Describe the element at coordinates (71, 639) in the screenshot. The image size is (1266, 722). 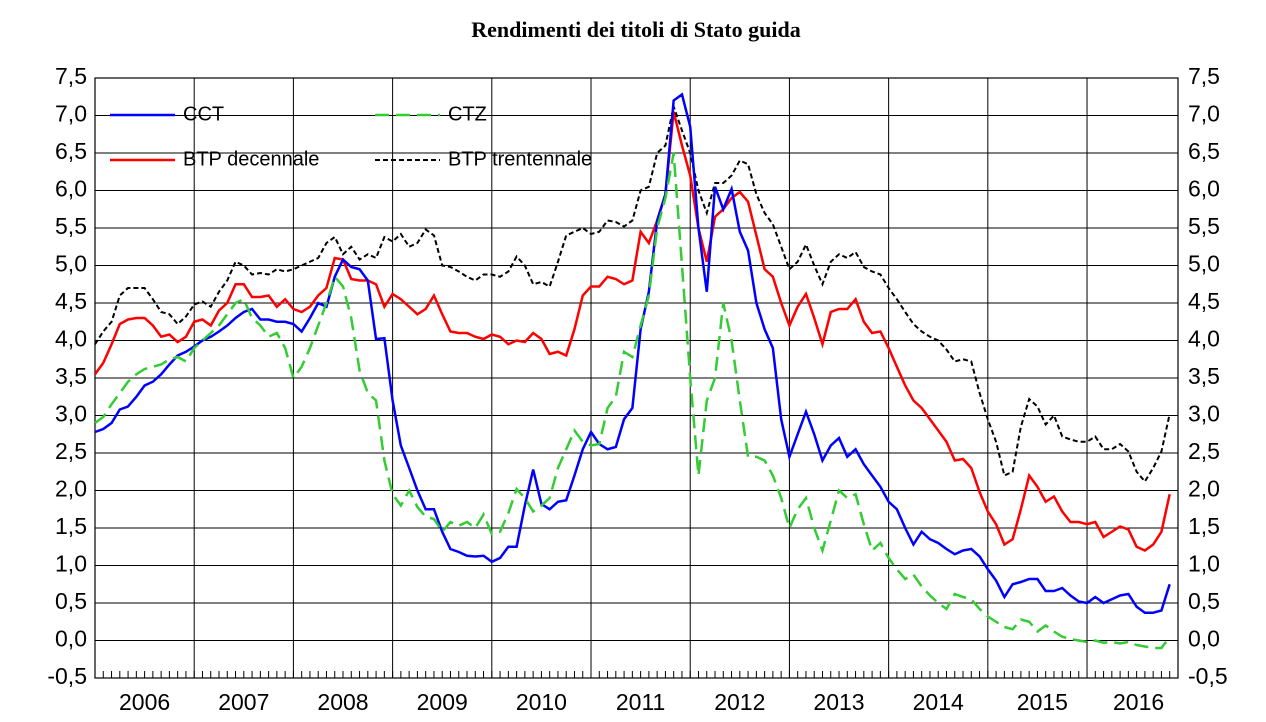
I see `y-tick-label: 0,0` at that location.